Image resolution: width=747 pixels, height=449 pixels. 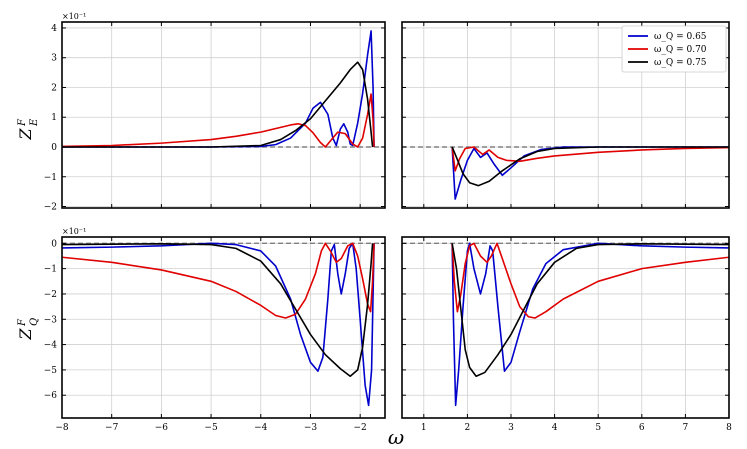 I want to click on legend-entry-label: ω_Q = 0.75, so click(x=680, y=63).